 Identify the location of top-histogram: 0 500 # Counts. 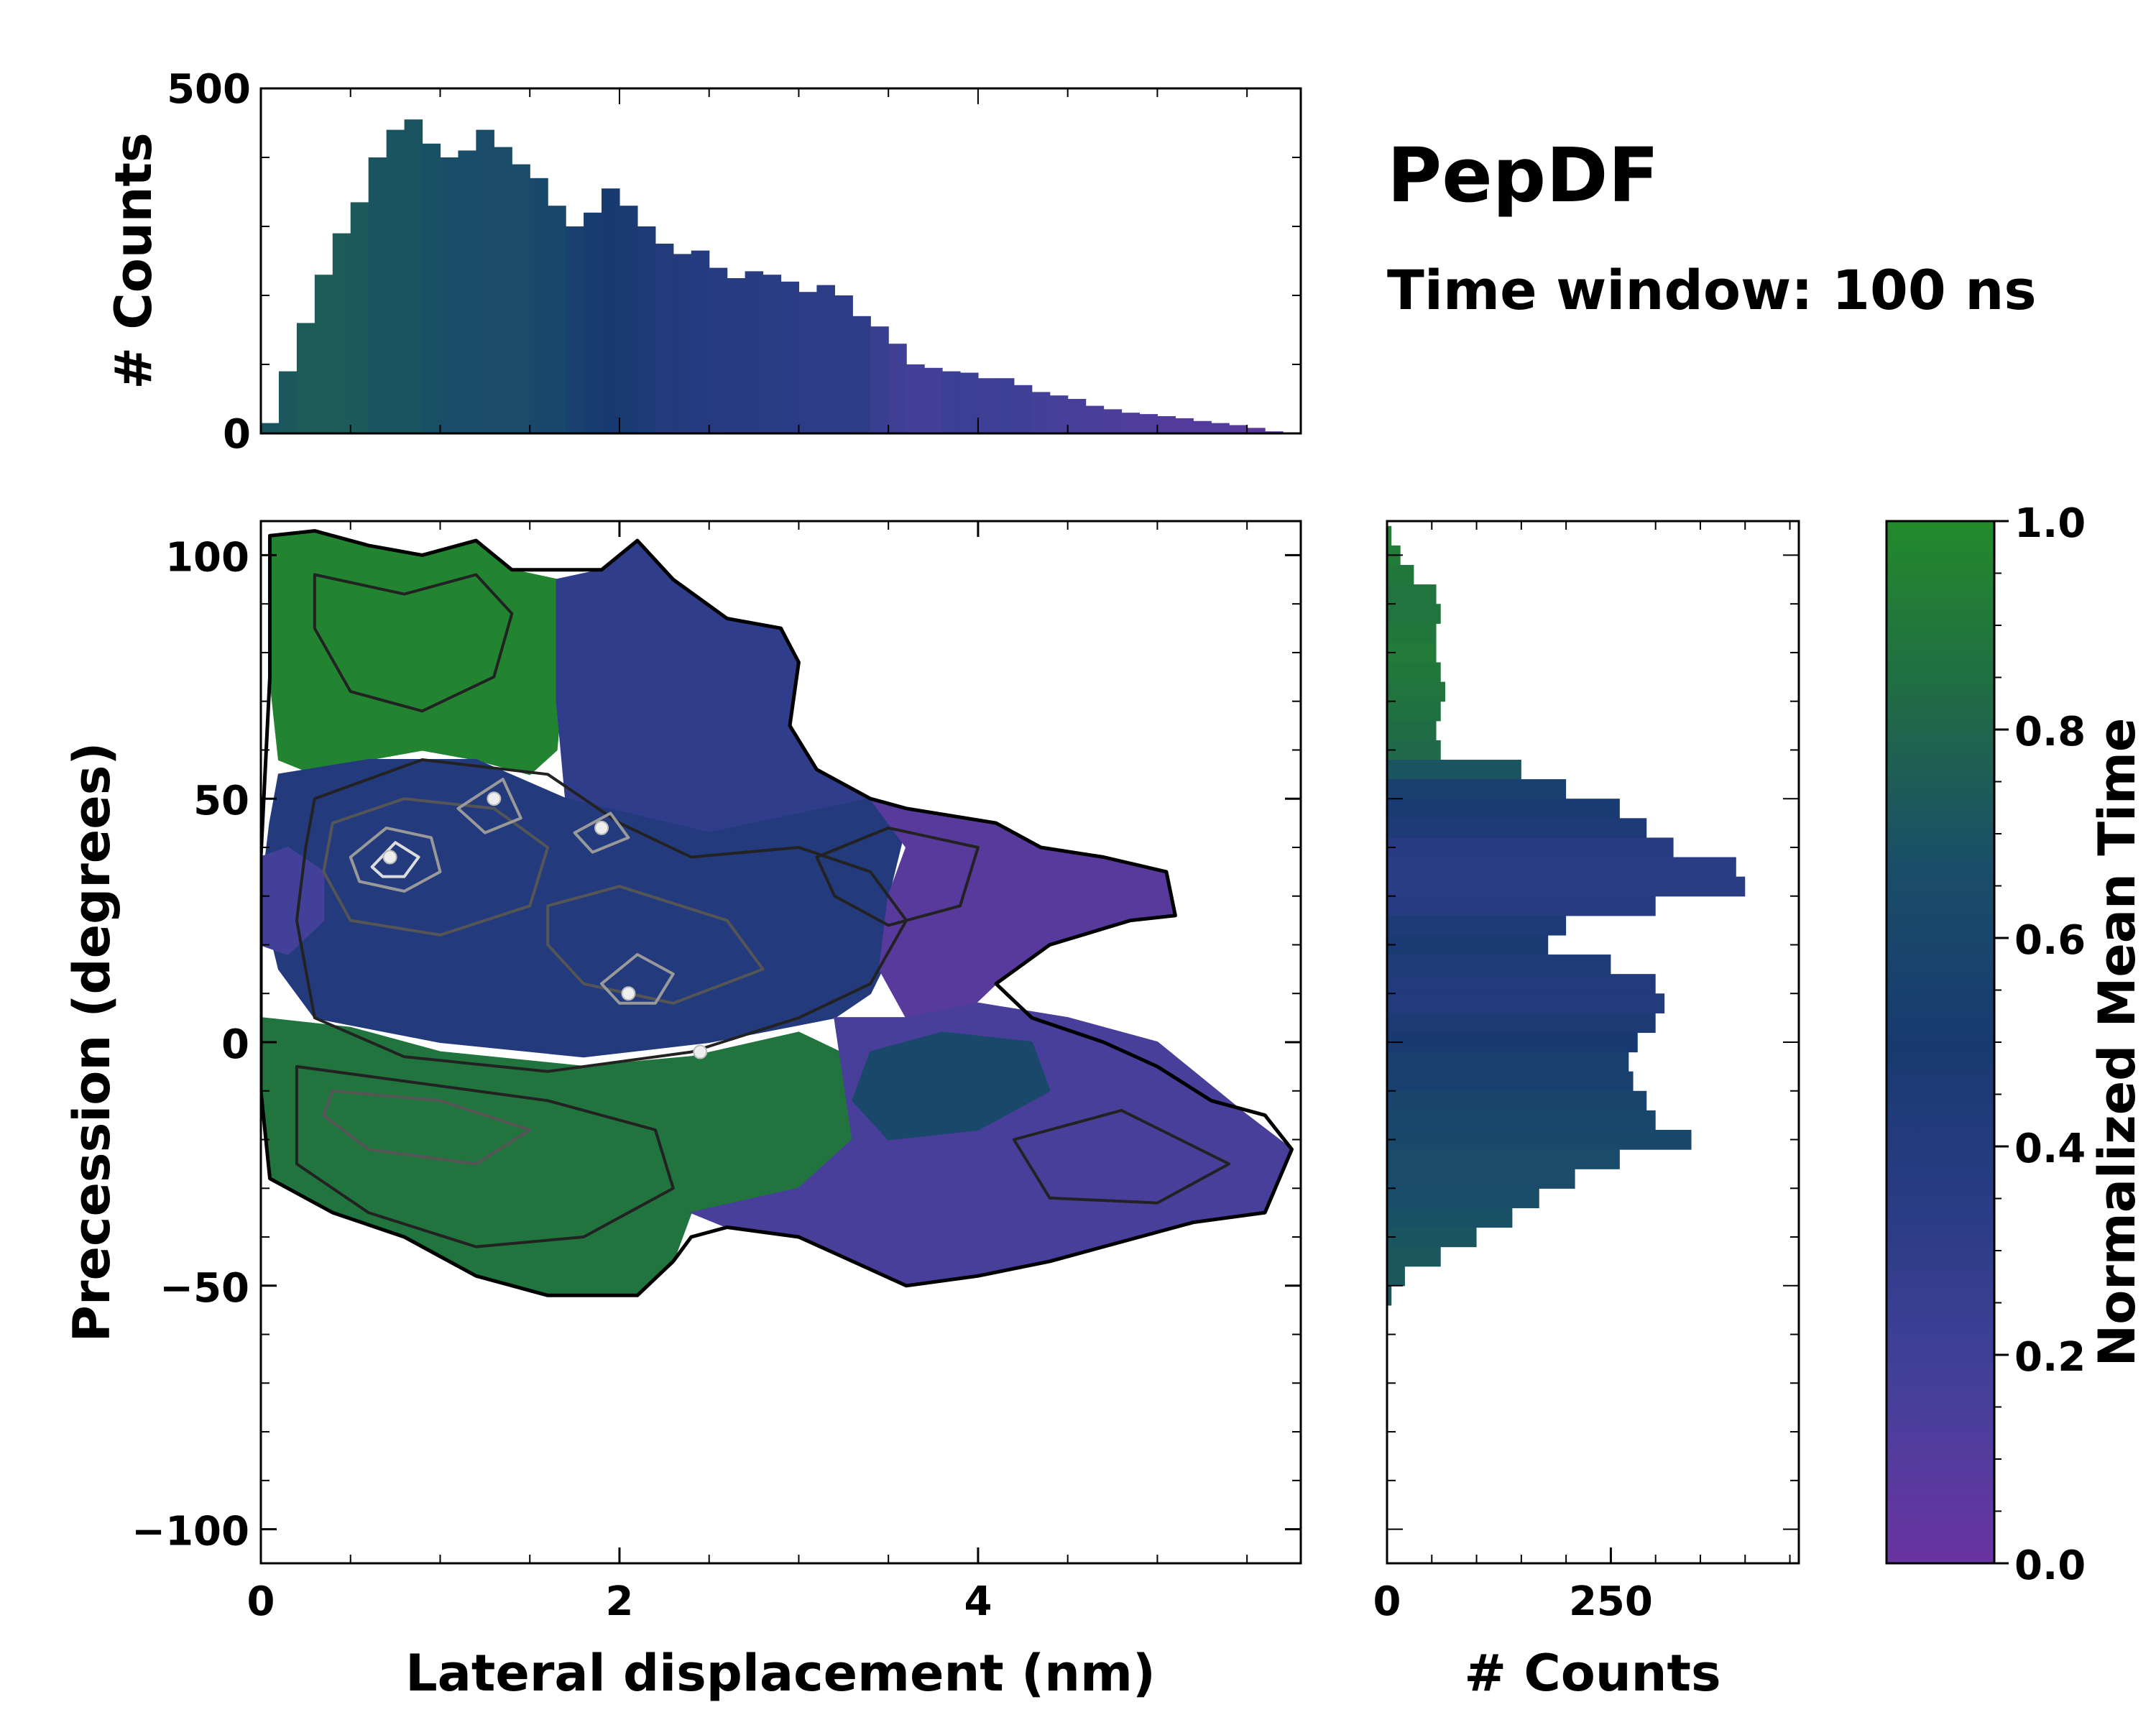
(703, 262).